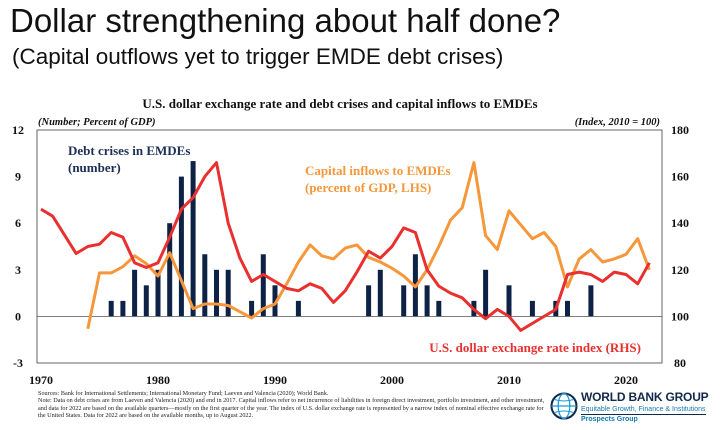 This screenshot has width=720, height=430. Describe the element at coordinates (41, 380) in the screenshot. I see `x-tick-label: 1970` at that location.